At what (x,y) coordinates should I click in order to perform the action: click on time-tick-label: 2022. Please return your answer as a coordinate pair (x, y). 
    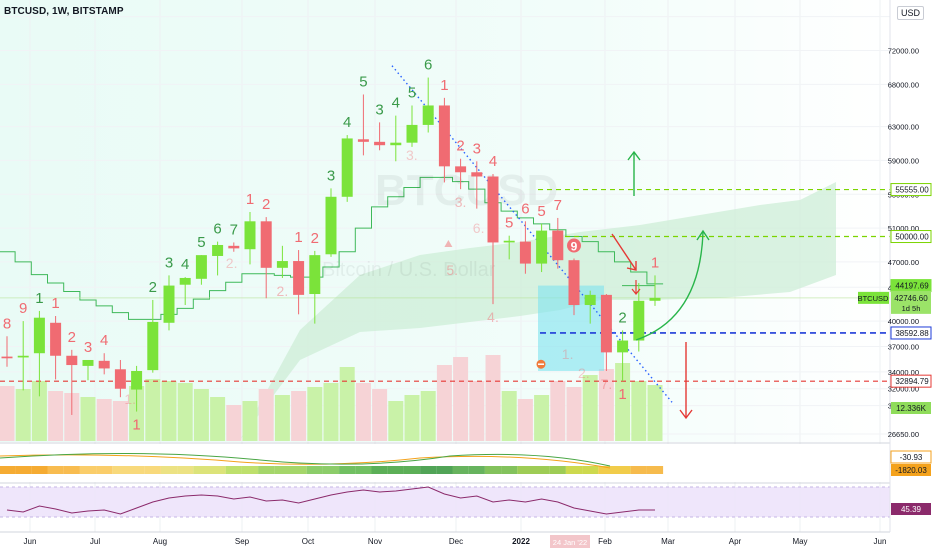
    Looking at the image, I should click on (521, 541).